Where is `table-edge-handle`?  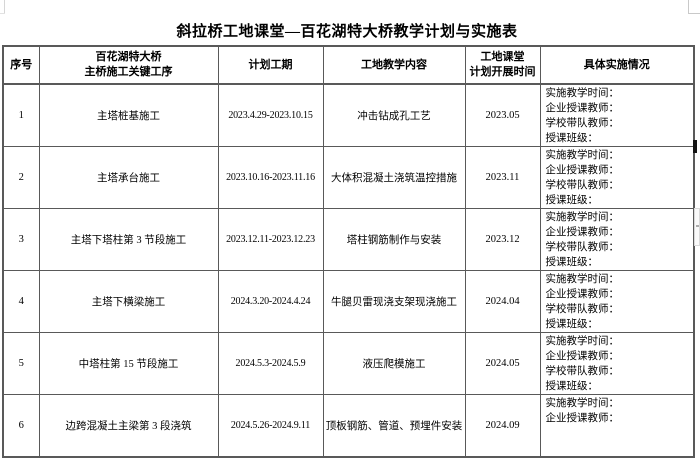
table-edge-handle is located at coordinates (695, 146).